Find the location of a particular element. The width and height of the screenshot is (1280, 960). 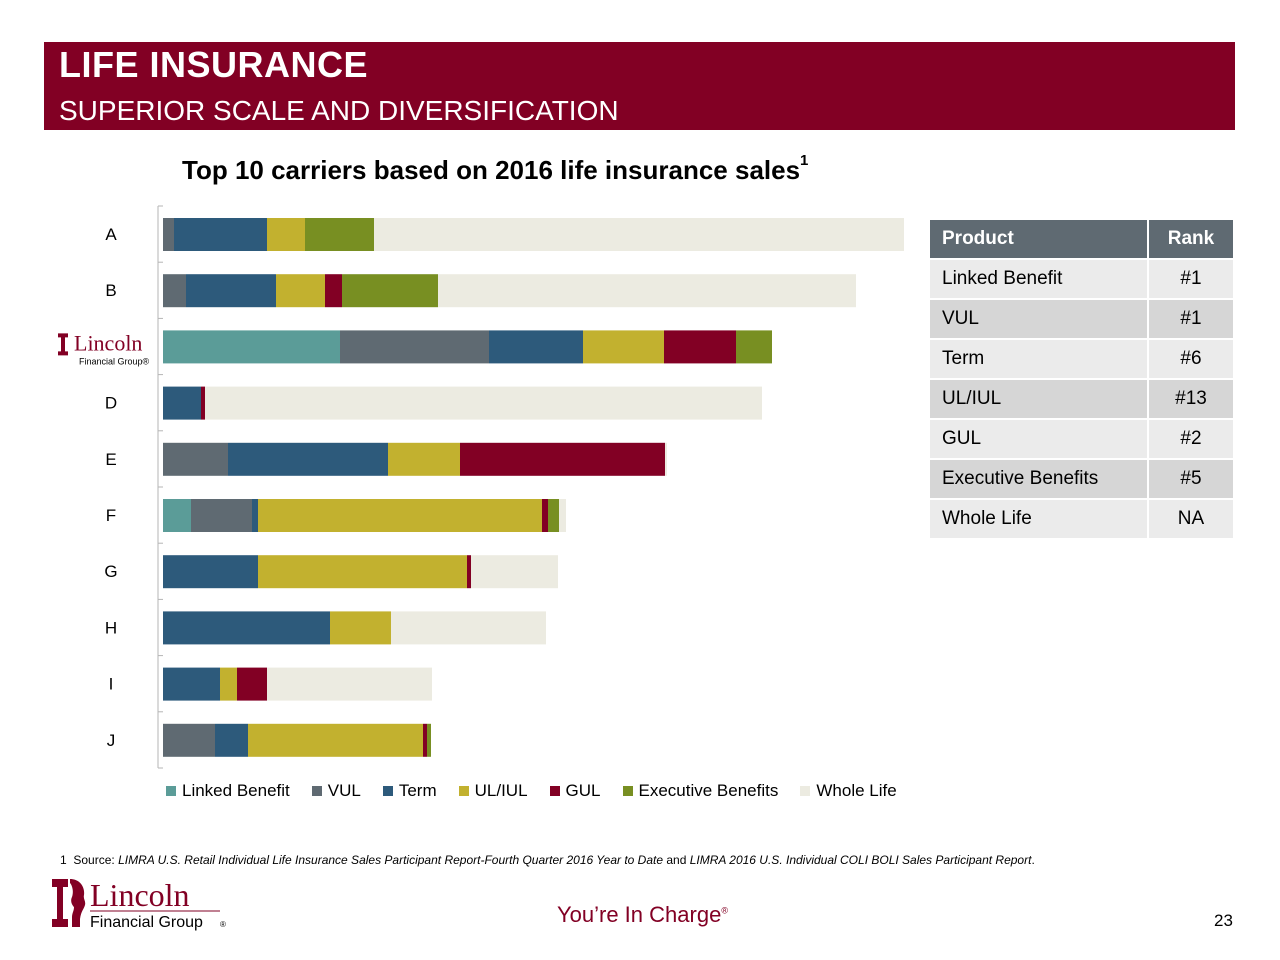

table-row: UL/IUL #13 is located at coordinates (1081, 399).